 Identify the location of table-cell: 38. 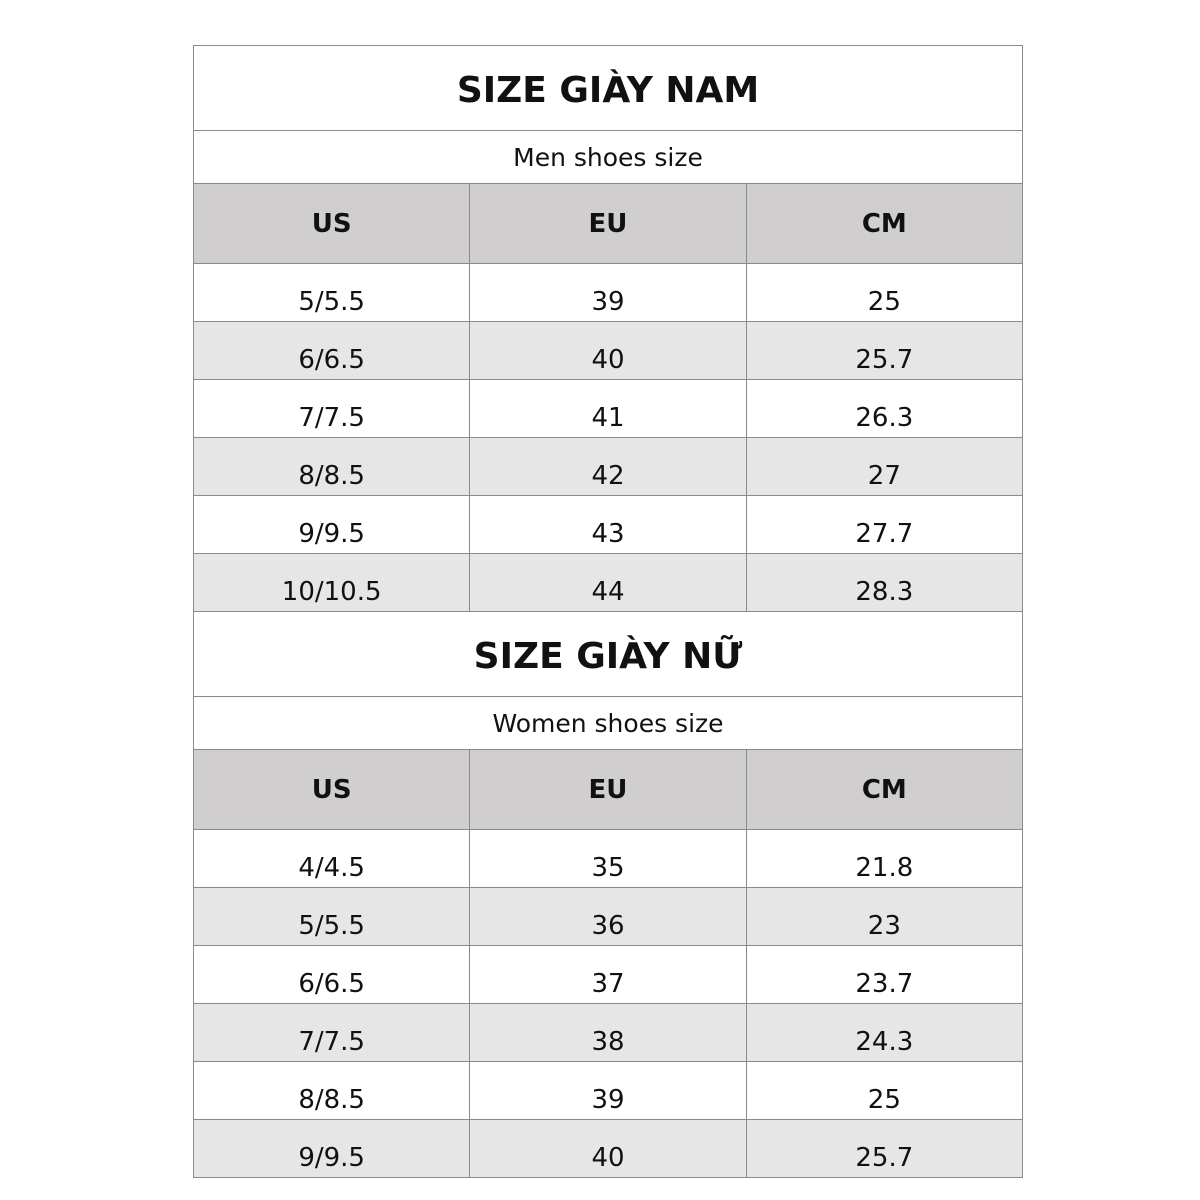
(608, 1032).